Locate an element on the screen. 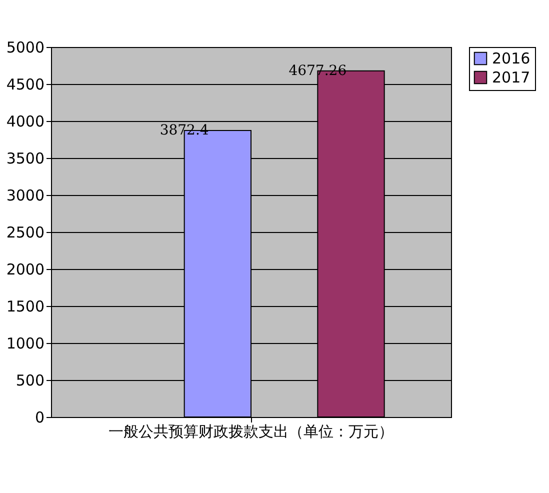 The height and width of the screenshot is (493, 549). data-label: 4677.26 is located at coordinates (317, 70).